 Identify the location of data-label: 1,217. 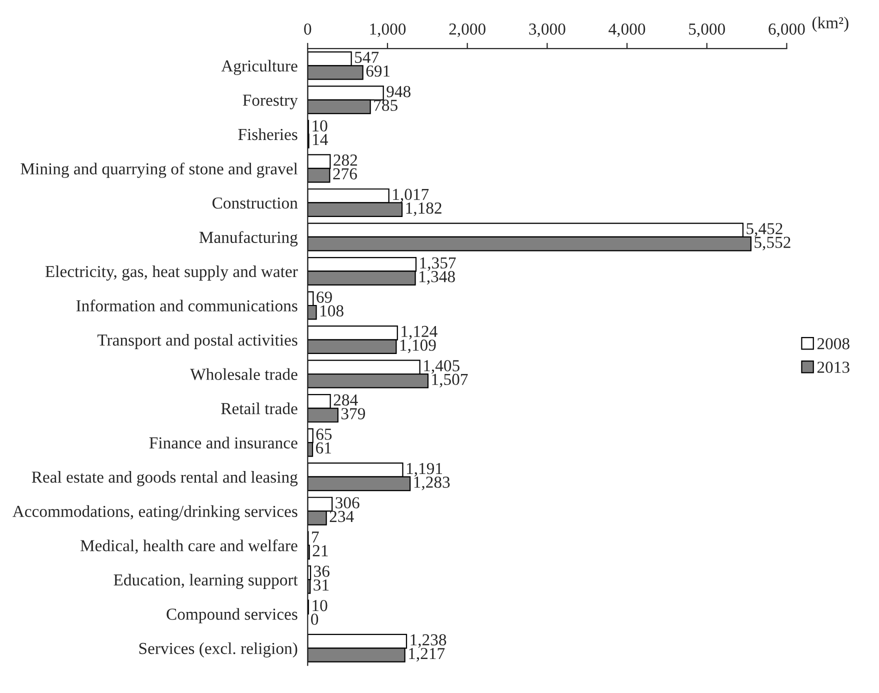
(427, 655).